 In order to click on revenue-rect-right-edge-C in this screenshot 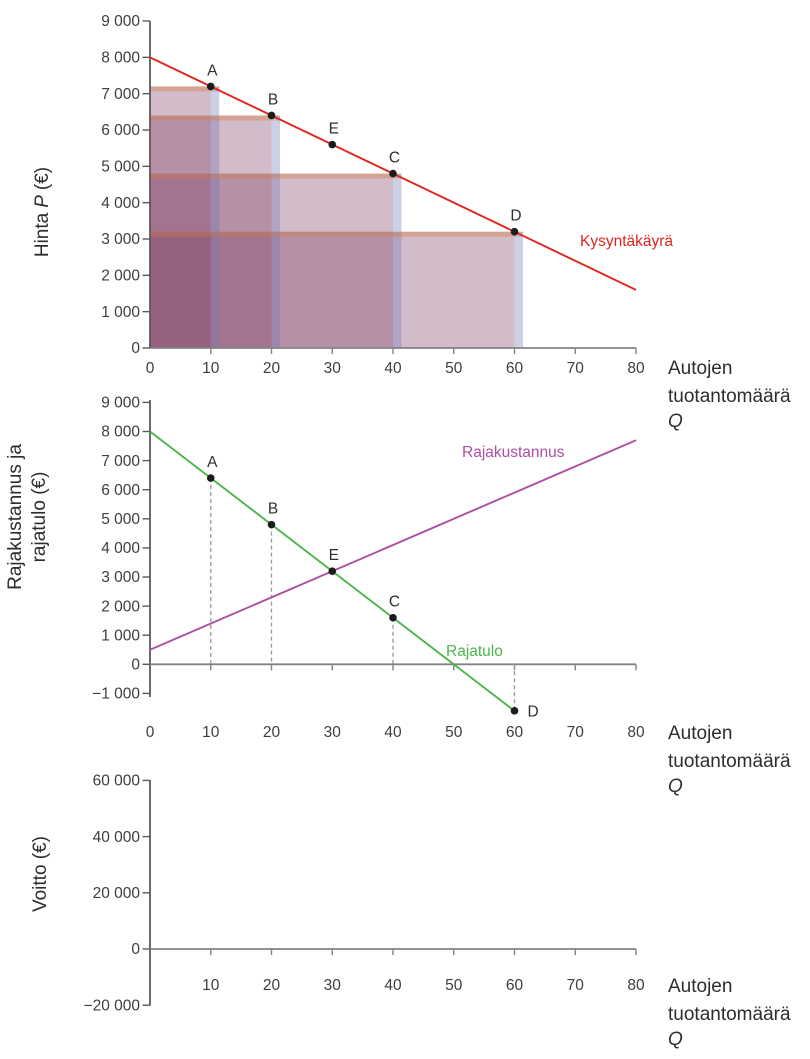, I will do `click(397, 260)`.